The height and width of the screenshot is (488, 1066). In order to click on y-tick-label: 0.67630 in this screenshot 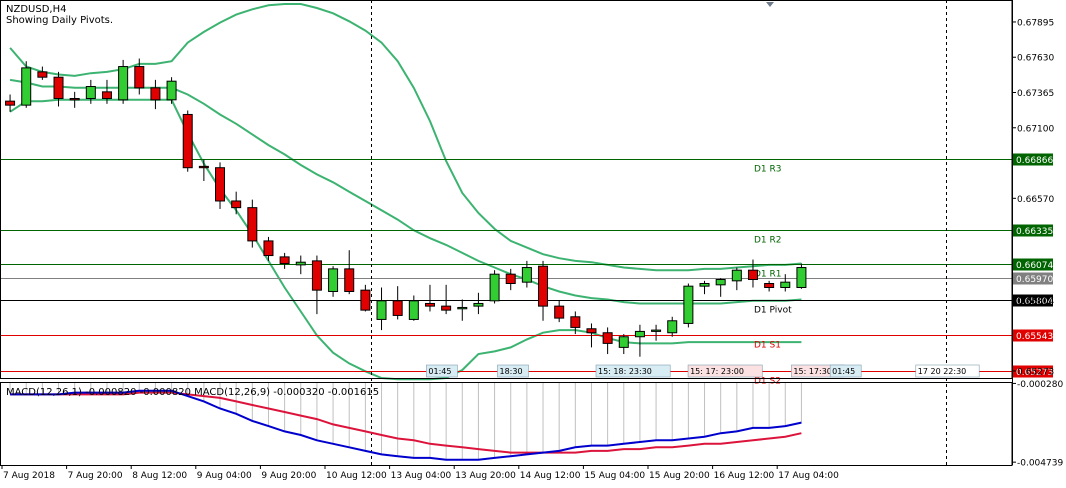, I will do `click(1035, 59)`.